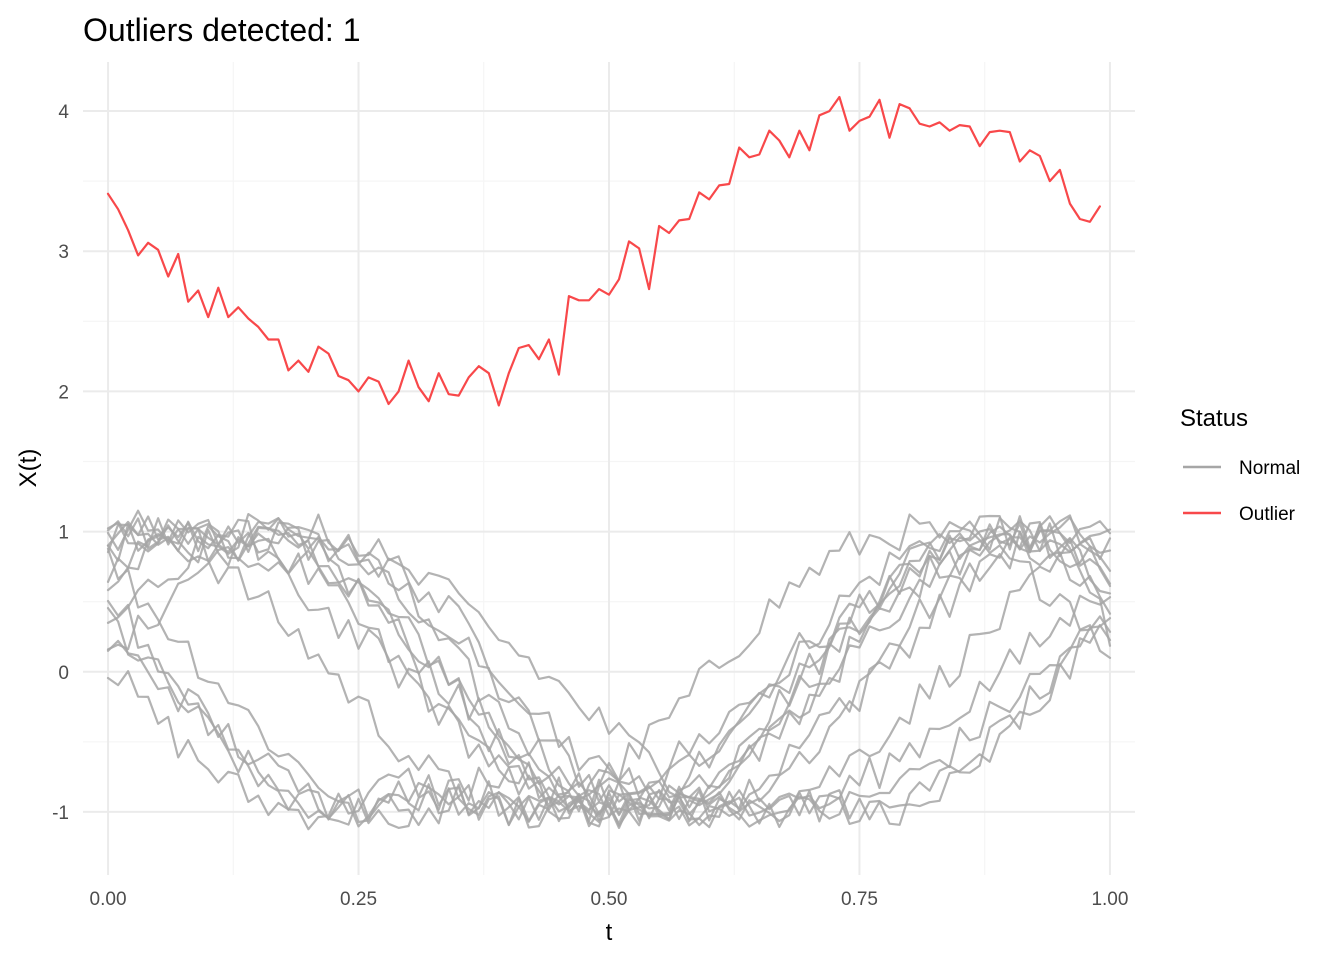 The image size is (1344, 960). Describe the element at coordinates (1214, 418) in the screenshot. I see `legend-title: Status` at that location.